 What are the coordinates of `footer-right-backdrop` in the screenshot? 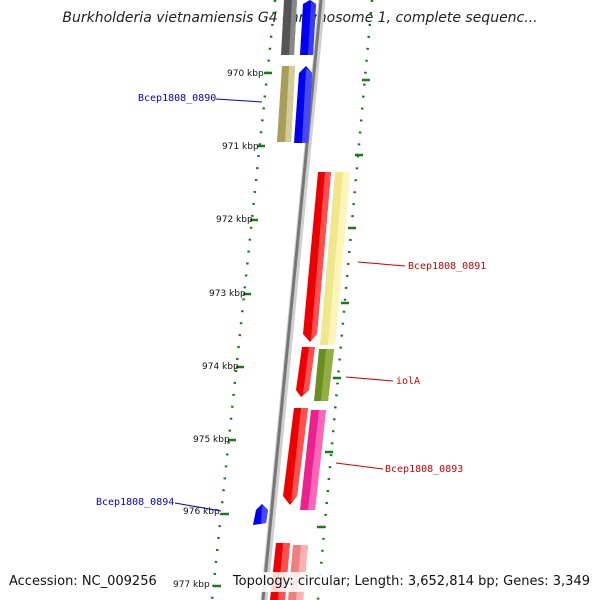 It's located at (425, 582).